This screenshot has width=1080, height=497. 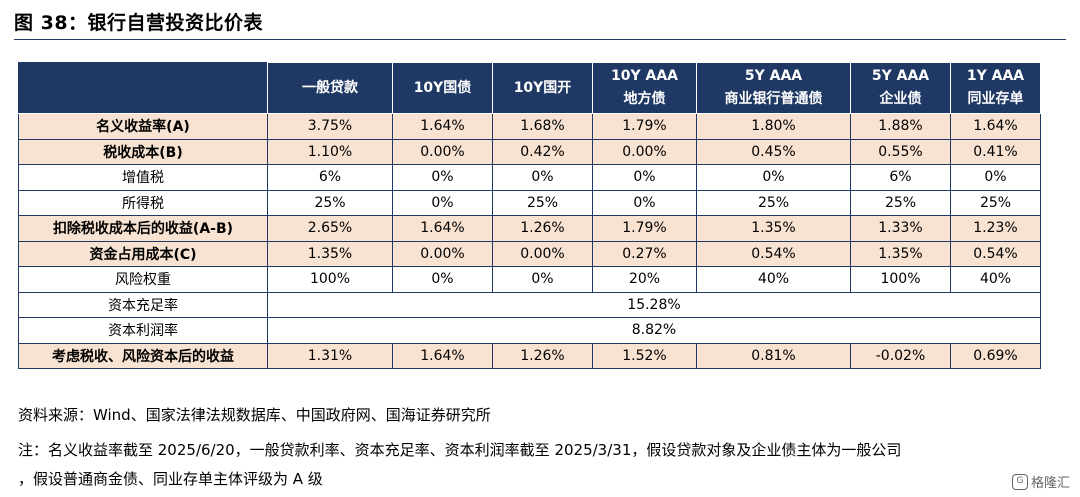 What do you see at coordinates (900, 126) in the screenshot?
I see `table-cell: 1.88%` at bounding box center [900, 126].